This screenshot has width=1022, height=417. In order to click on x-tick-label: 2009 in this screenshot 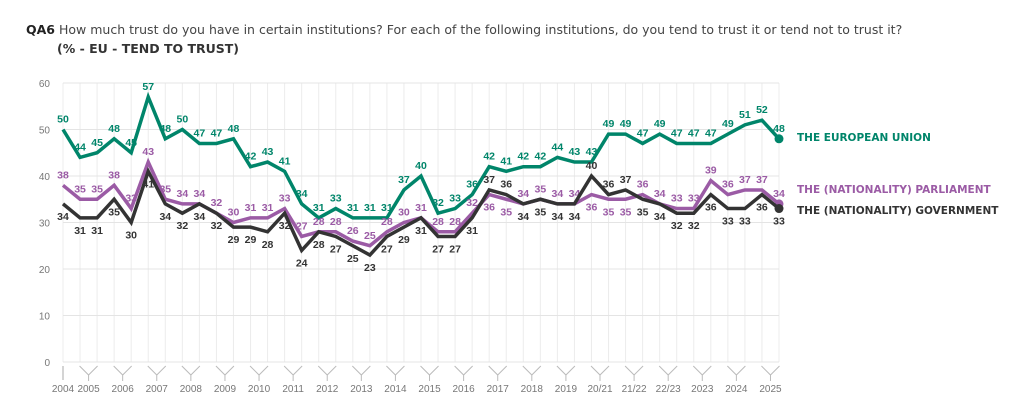, I will do `click(225, 389)`.